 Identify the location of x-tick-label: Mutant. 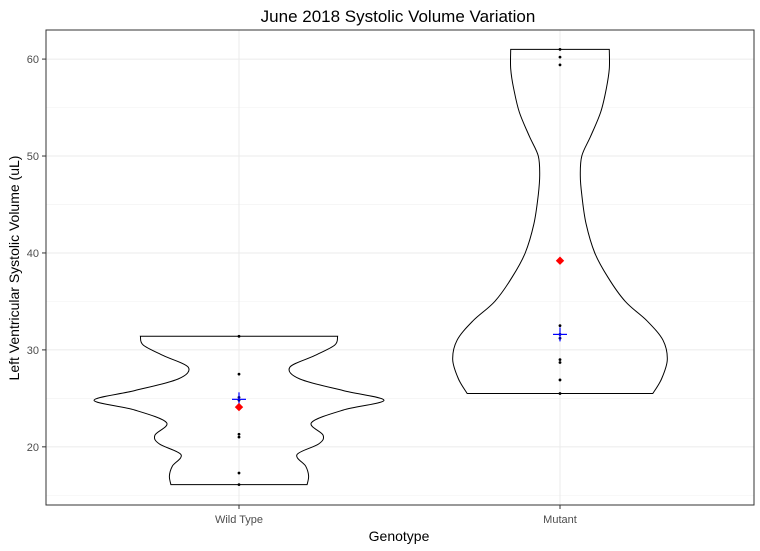
(560, 520).